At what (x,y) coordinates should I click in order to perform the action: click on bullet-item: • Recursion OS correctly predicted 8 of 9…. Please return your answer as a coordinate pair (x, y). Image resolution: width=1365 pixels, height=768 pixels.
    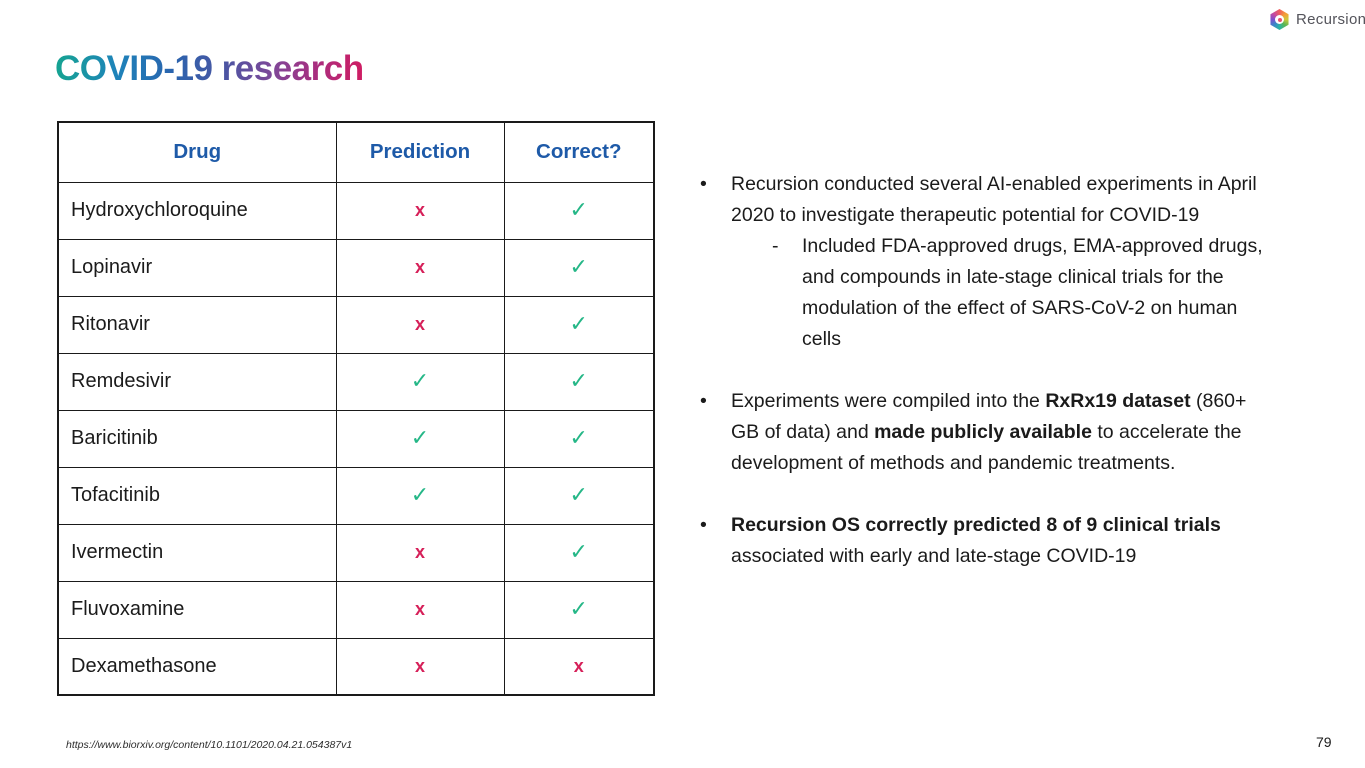
    Looking at the image, I should click on (980, 541).